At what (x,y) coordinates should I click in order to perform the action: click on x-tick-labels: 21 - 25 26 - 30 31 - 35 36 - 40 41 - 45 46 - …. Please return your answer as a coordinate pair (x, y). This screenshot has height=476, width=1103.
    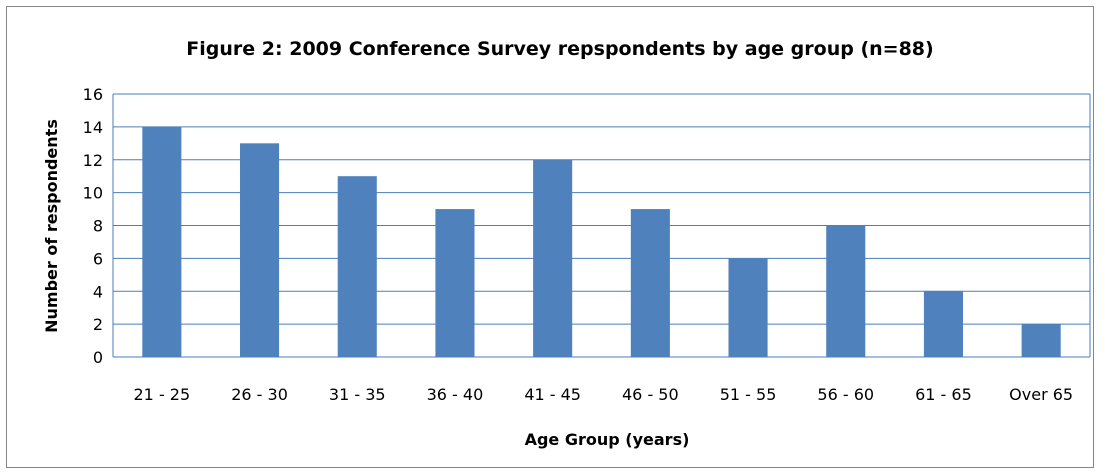
    Looking at the image, I should click on (604, 394).